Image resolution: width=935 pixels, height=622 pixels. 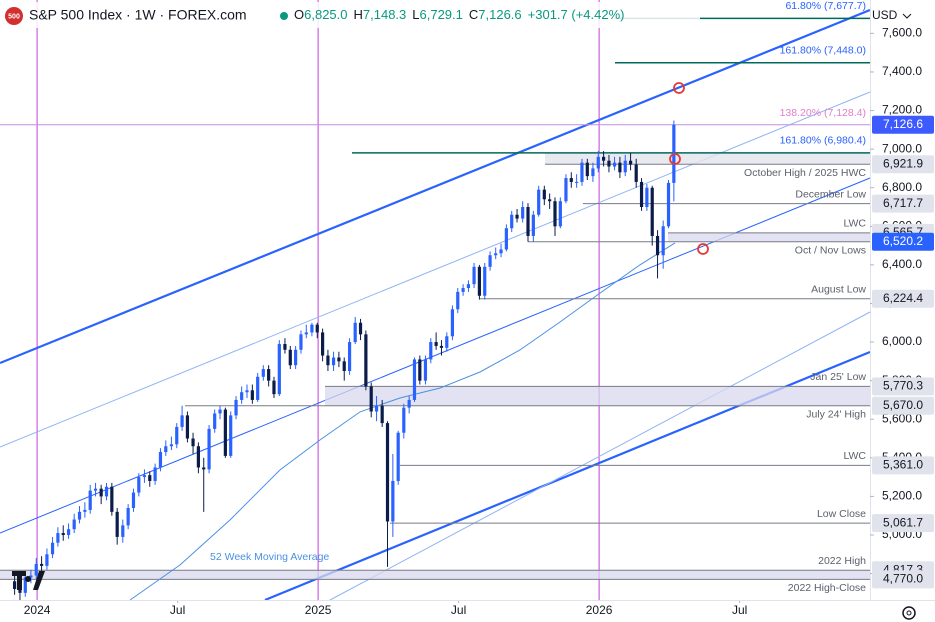 I want to click on ohlc-value: 6,825.0, so click(x=325, y=14).